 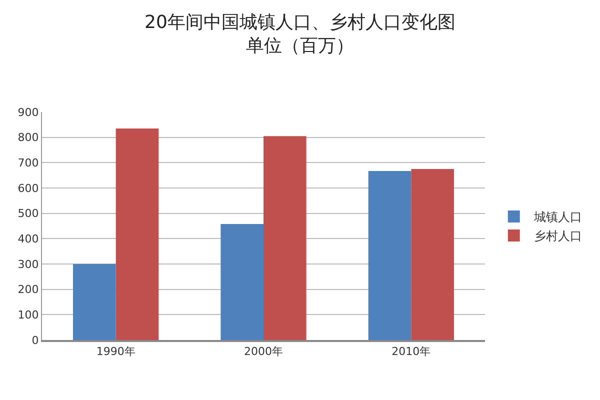 What do you see at coordinates (28, 188) in the screenshot?
I see `y-tick-label: 600` at bounding box center [28, 188].